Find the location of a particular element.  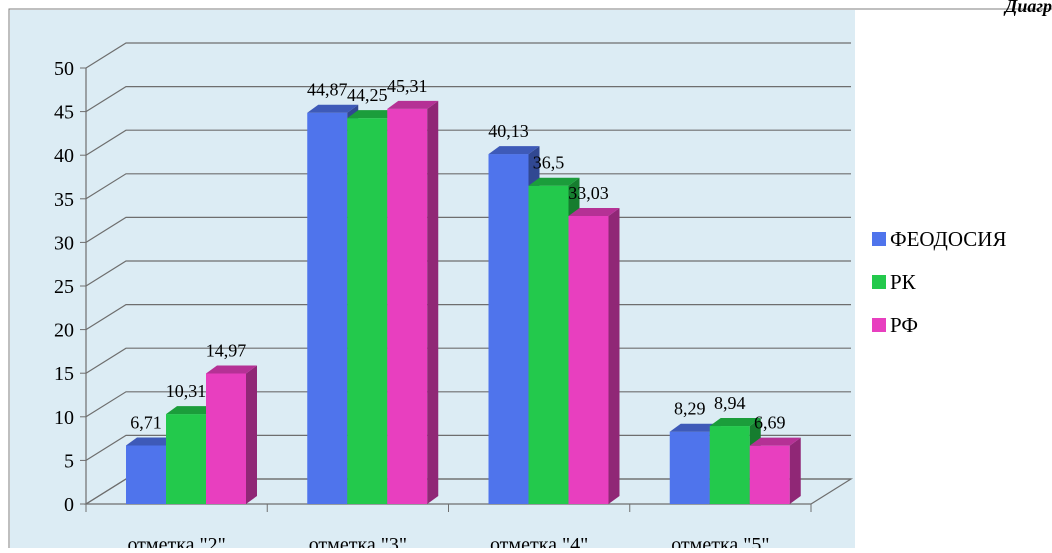

x-tick-label: отметка "3" is located at coordinates (358, 541).